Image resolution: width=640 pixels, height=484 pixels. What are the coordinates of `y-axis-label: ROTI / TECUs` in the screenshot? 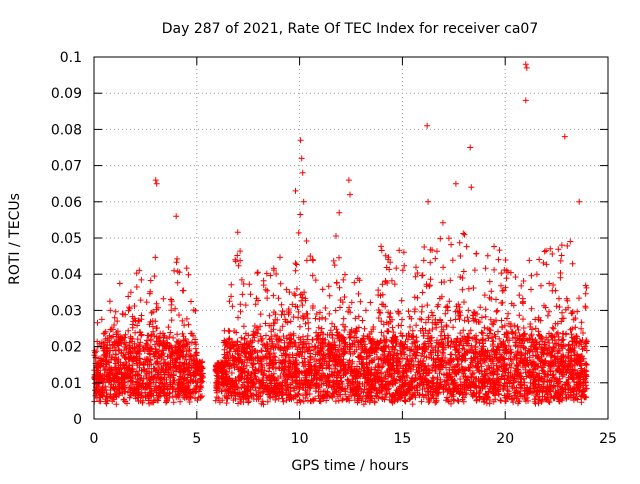 It's located at (15, 239).